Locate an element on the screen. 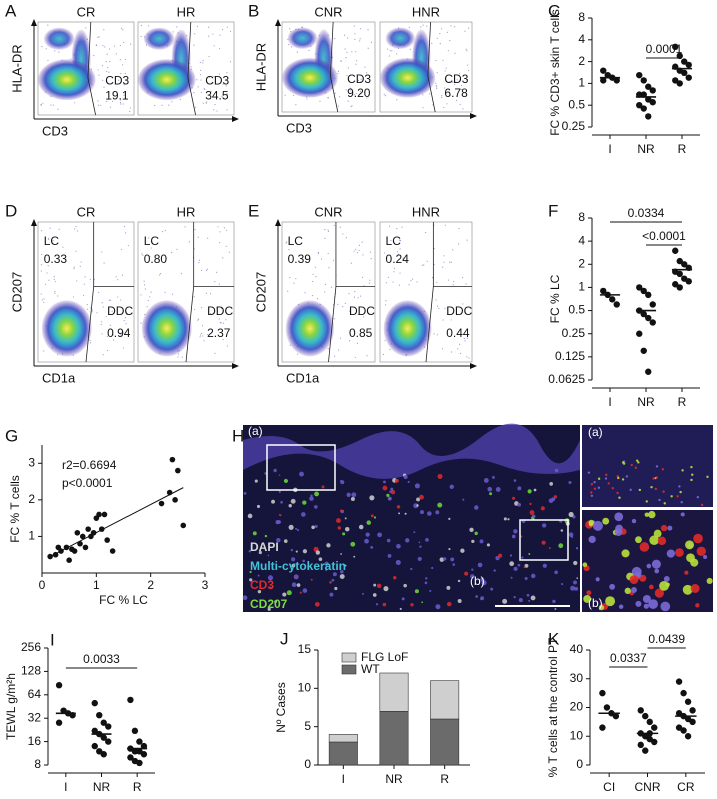 This screenshot has width=717, height=799. gate-label: DDC is located at coordinates (120, 311).